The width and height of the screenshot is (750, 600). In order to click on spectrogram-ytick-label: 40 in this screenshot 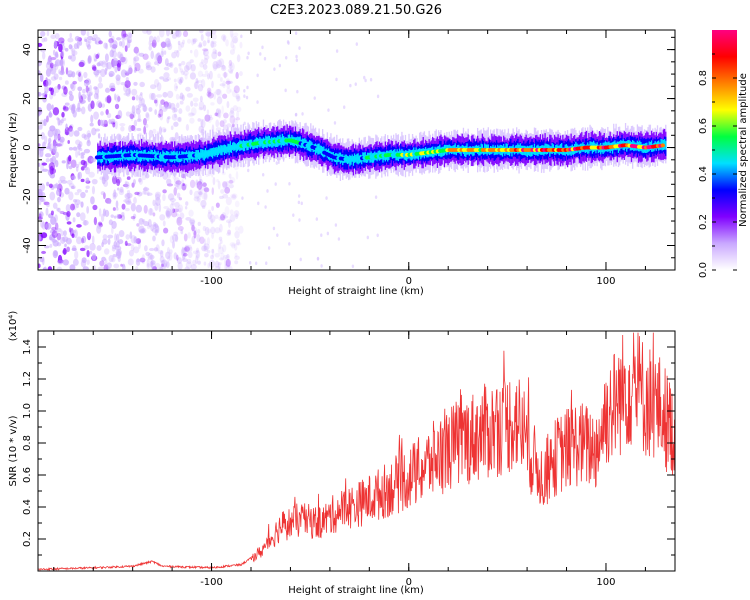, I will do `click(27, 49)`.